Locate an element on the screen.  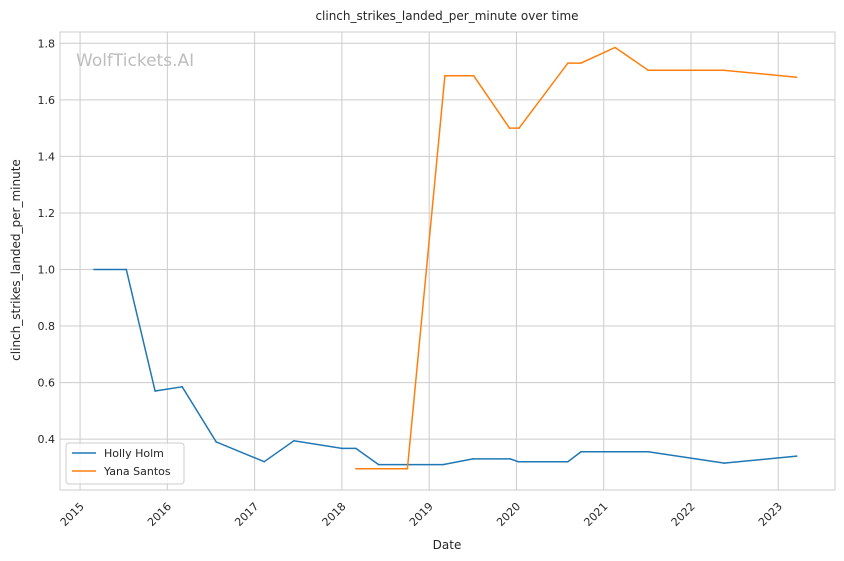
y-tick-label: 1.6 is located at coordinates (47, 100).